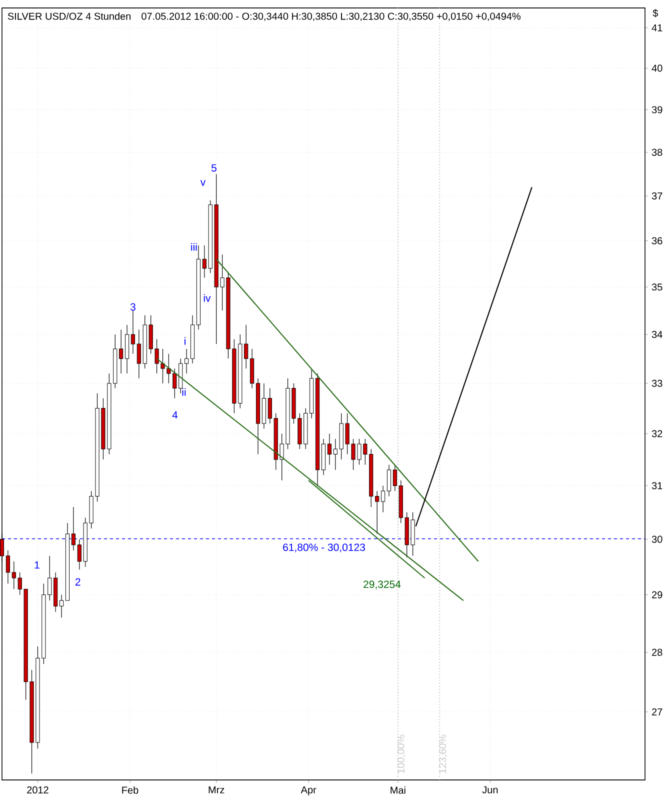 The height and width of the screenshot is (802, 670). I want to click on annotation: ii, so click(184, 392).